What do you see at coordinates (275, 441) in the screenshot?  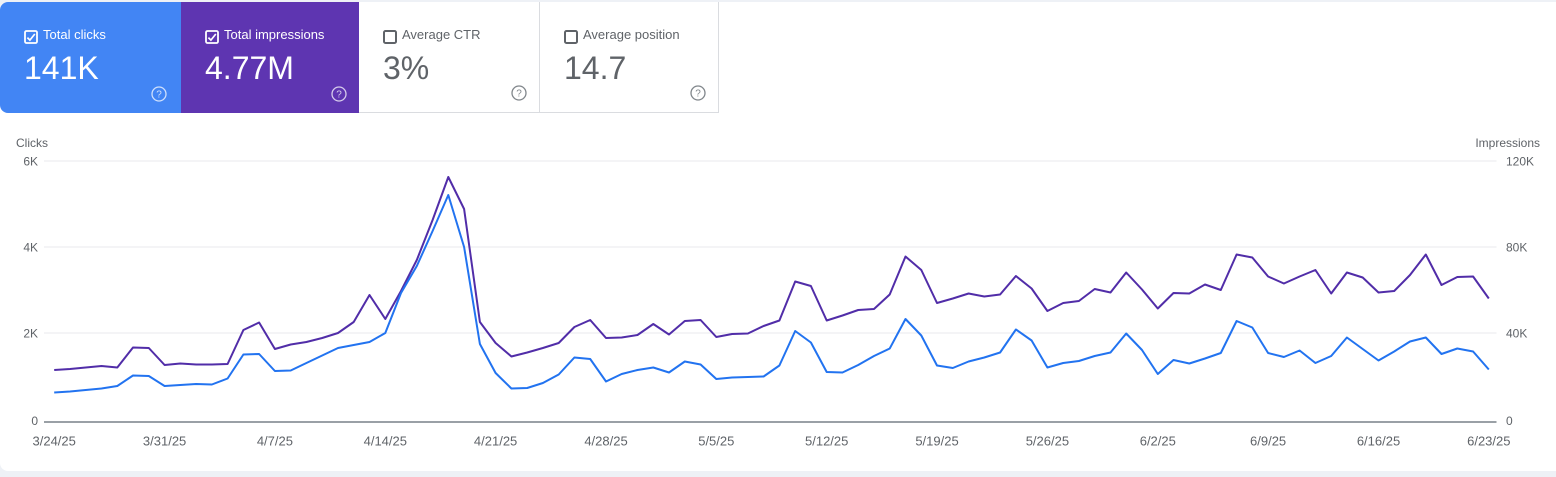 I see `svg-text: 4/7/25` at bounding box center [275, 441].